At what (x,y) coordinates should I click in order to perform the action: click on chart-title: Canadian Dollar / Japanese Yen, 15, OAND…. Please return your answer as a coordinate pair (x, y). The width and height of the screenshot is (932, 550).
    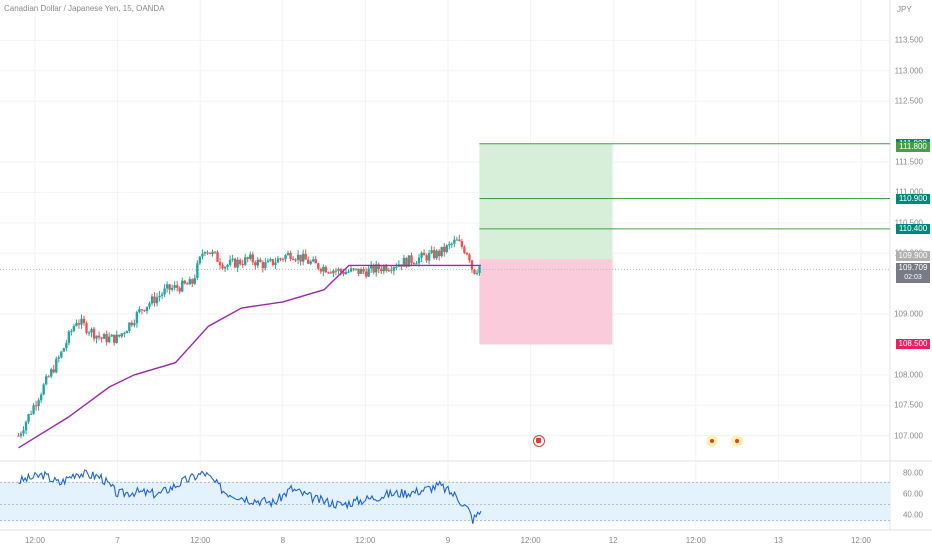
    Looking at the image, I should click on (84, 8).